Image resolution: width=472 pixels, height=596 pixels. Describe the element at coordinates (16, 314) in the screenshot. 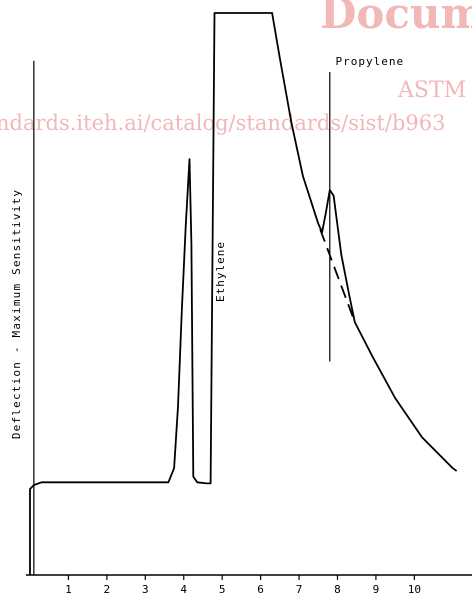

I see `y-axis-label: Deflection - Maximum Sensitivity` at that location.